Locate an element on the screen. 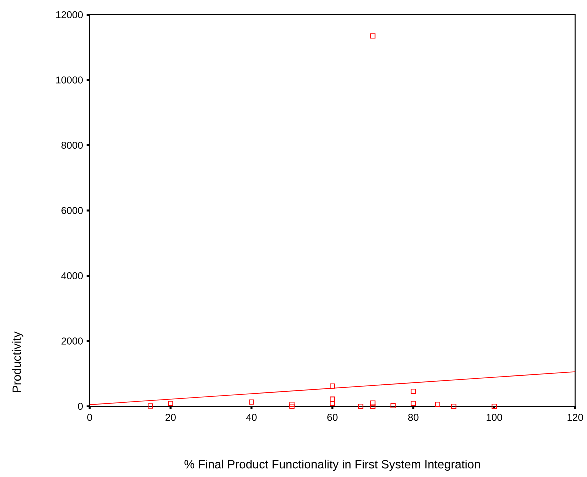  x-tick-label: 120 is located at coordinates (576, 417).